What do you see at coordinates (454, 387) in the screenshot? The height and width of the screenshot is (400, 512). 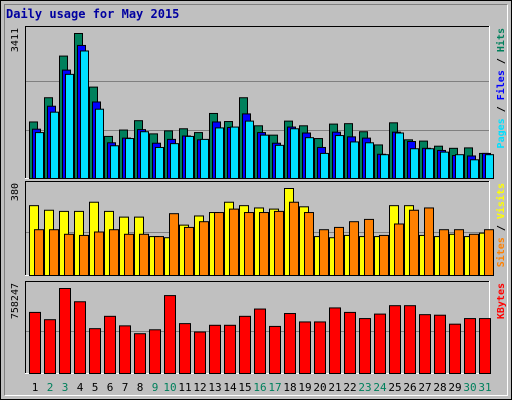 I see `day-label: 29` at bounding box center [454, 387].